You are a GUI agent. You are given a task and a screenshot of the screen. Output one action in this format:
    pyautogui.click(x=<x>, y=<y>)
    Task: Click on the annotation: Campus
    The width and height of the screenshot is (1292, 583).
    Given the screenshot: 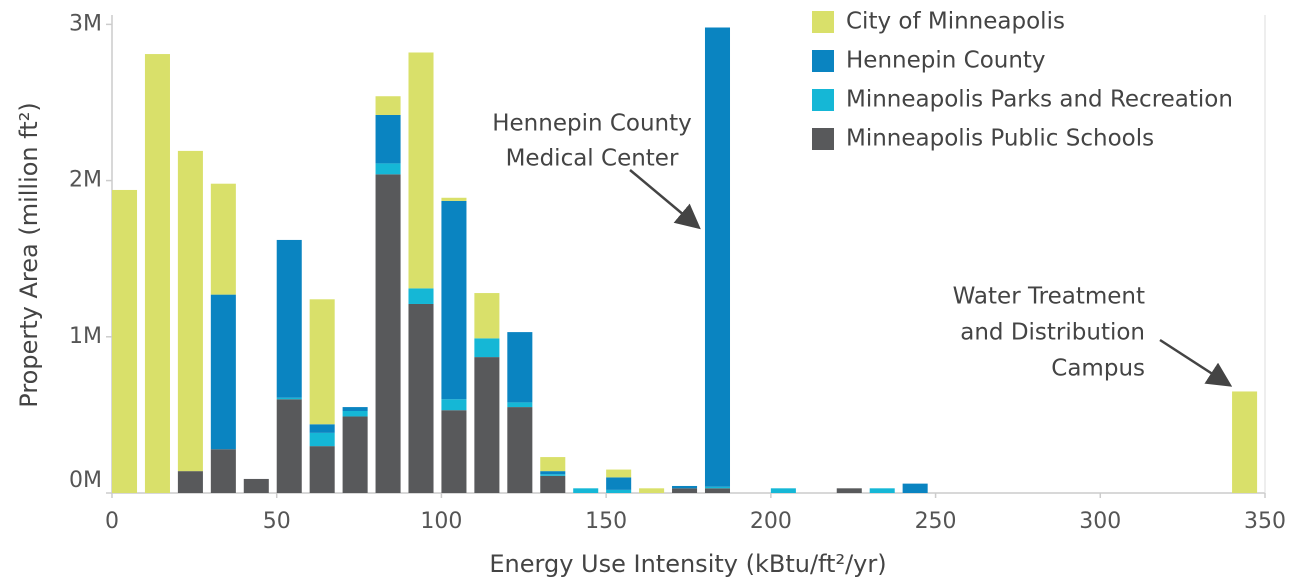 What is the action you would take?
    pyautogui.click(x=1098, y=369)
    